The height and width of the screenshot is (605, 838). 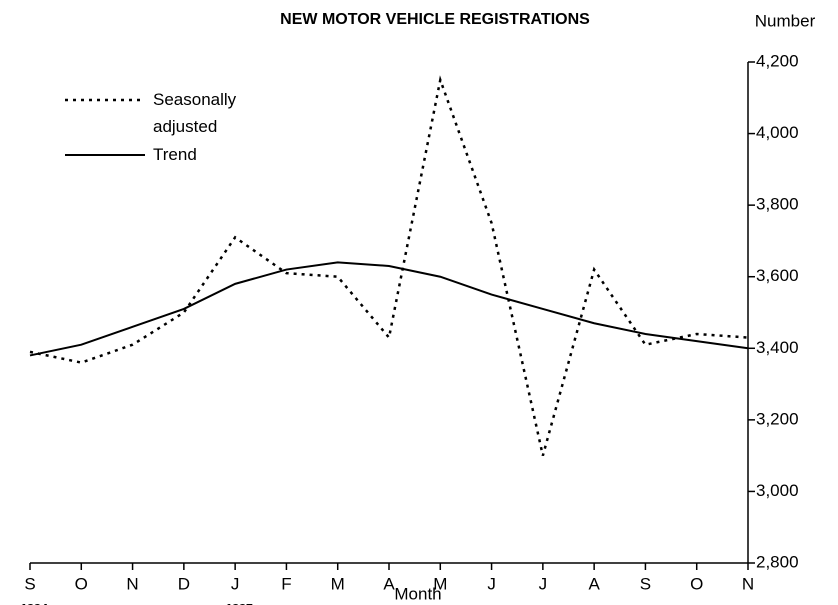 I want to click on y-tick-label: 3,400, so click(x=777, y=347).